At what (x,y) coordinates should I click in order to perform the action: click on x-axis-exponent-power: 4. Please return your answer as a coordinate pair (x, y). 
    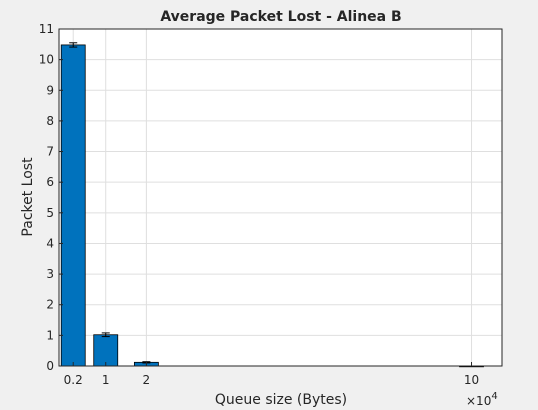
    Looking at the image, I should click on (494, 396).